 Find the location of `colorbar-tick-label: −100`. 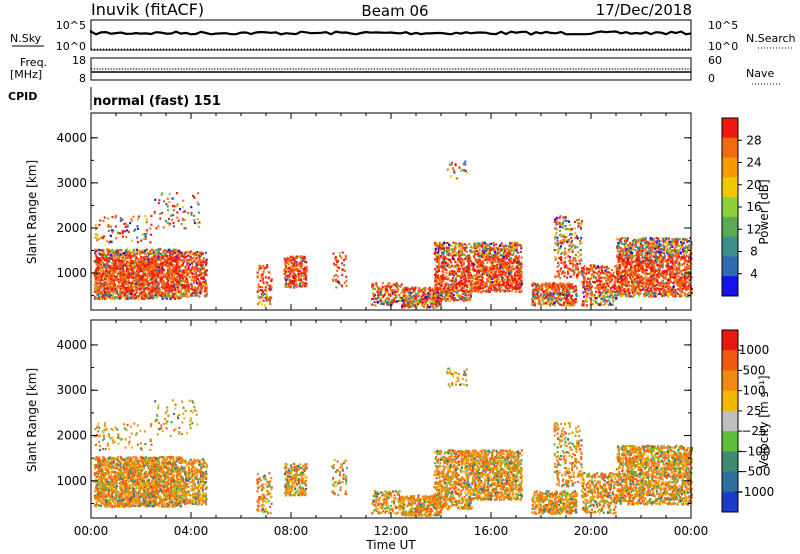

colorbar-tick-label: −100 is located at coordinates (754, 451).